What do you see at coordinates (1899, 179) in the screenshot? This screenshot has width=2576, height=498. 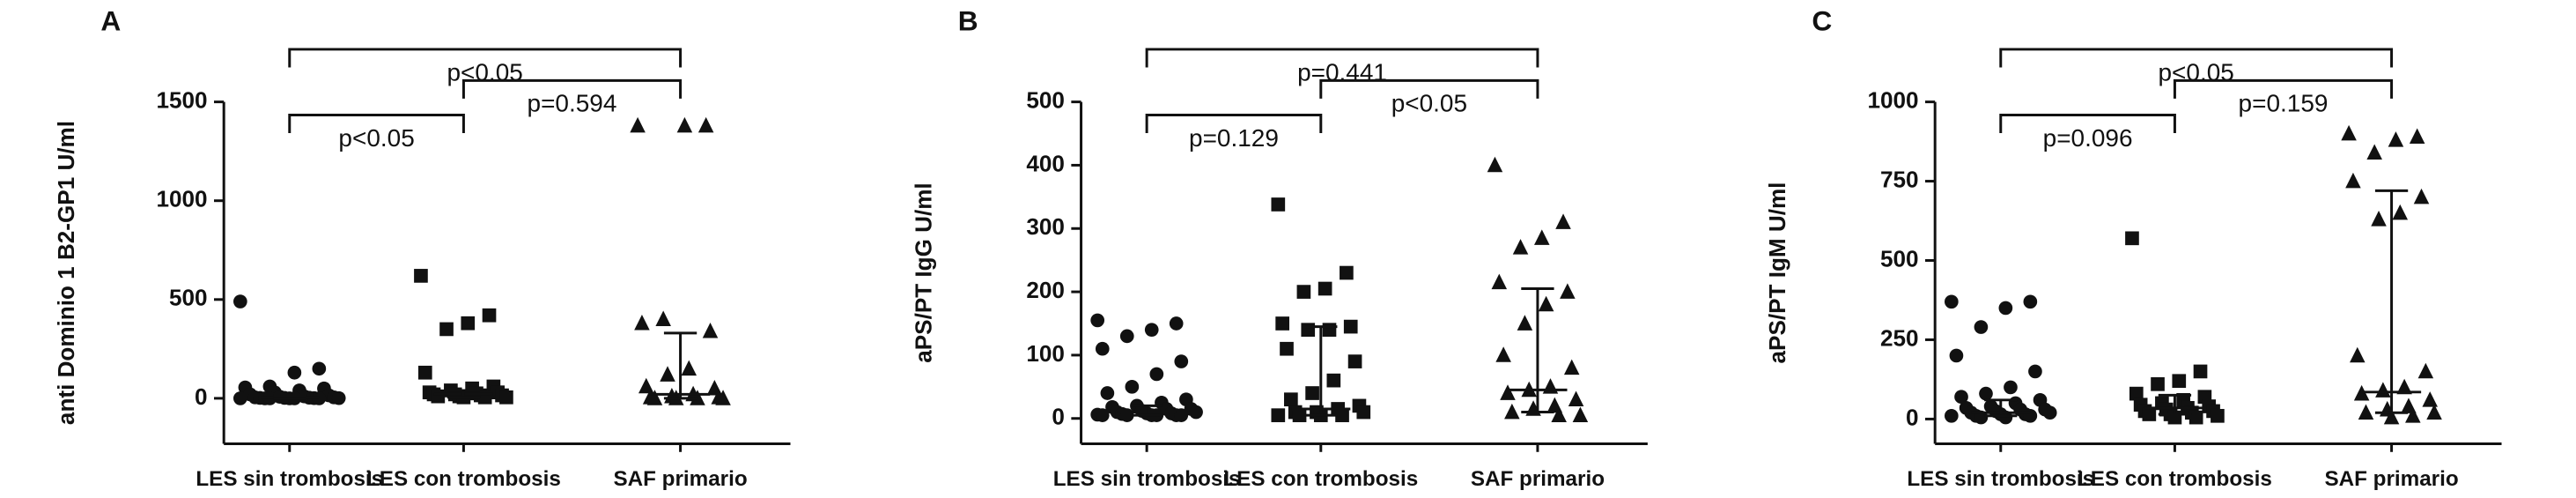 I see `y-tick-label: 750` at bounding box center [1899, 179].